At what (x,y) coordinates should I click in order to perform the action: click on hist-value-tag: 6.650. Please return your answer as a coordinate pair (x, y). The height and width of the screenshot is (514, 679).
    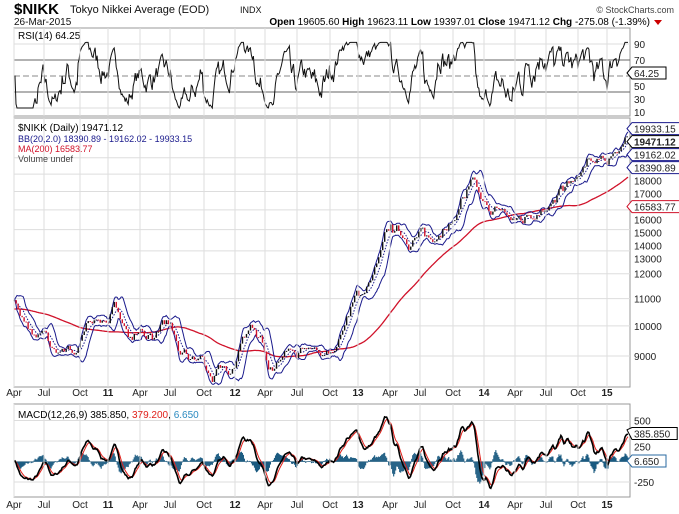
    Looking at the image, I should click on (646, 462).